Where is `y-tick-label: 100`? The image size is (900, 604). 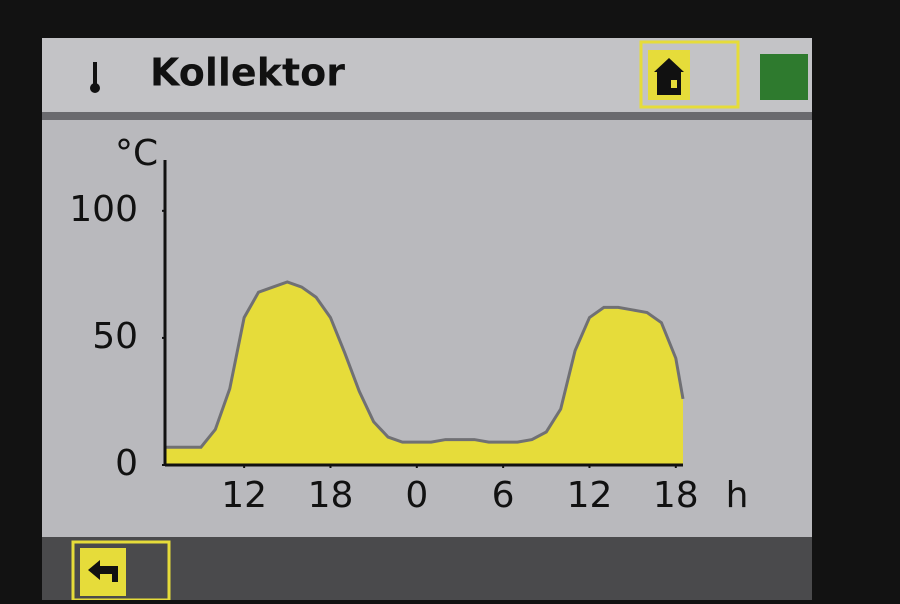
y-tick-label: 100 is located at coordinates (103, 209).